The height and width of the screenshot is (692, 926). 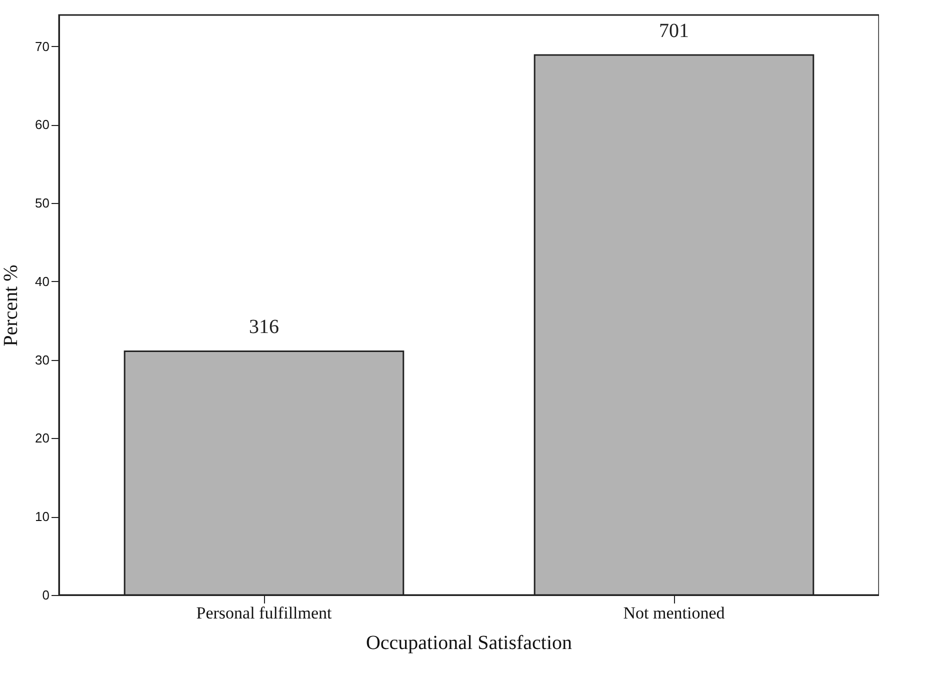 What do you see at coordinates (42, 438) in the screenshot?
I see `y-tick-label: 20` at bounding box center [42, 438].